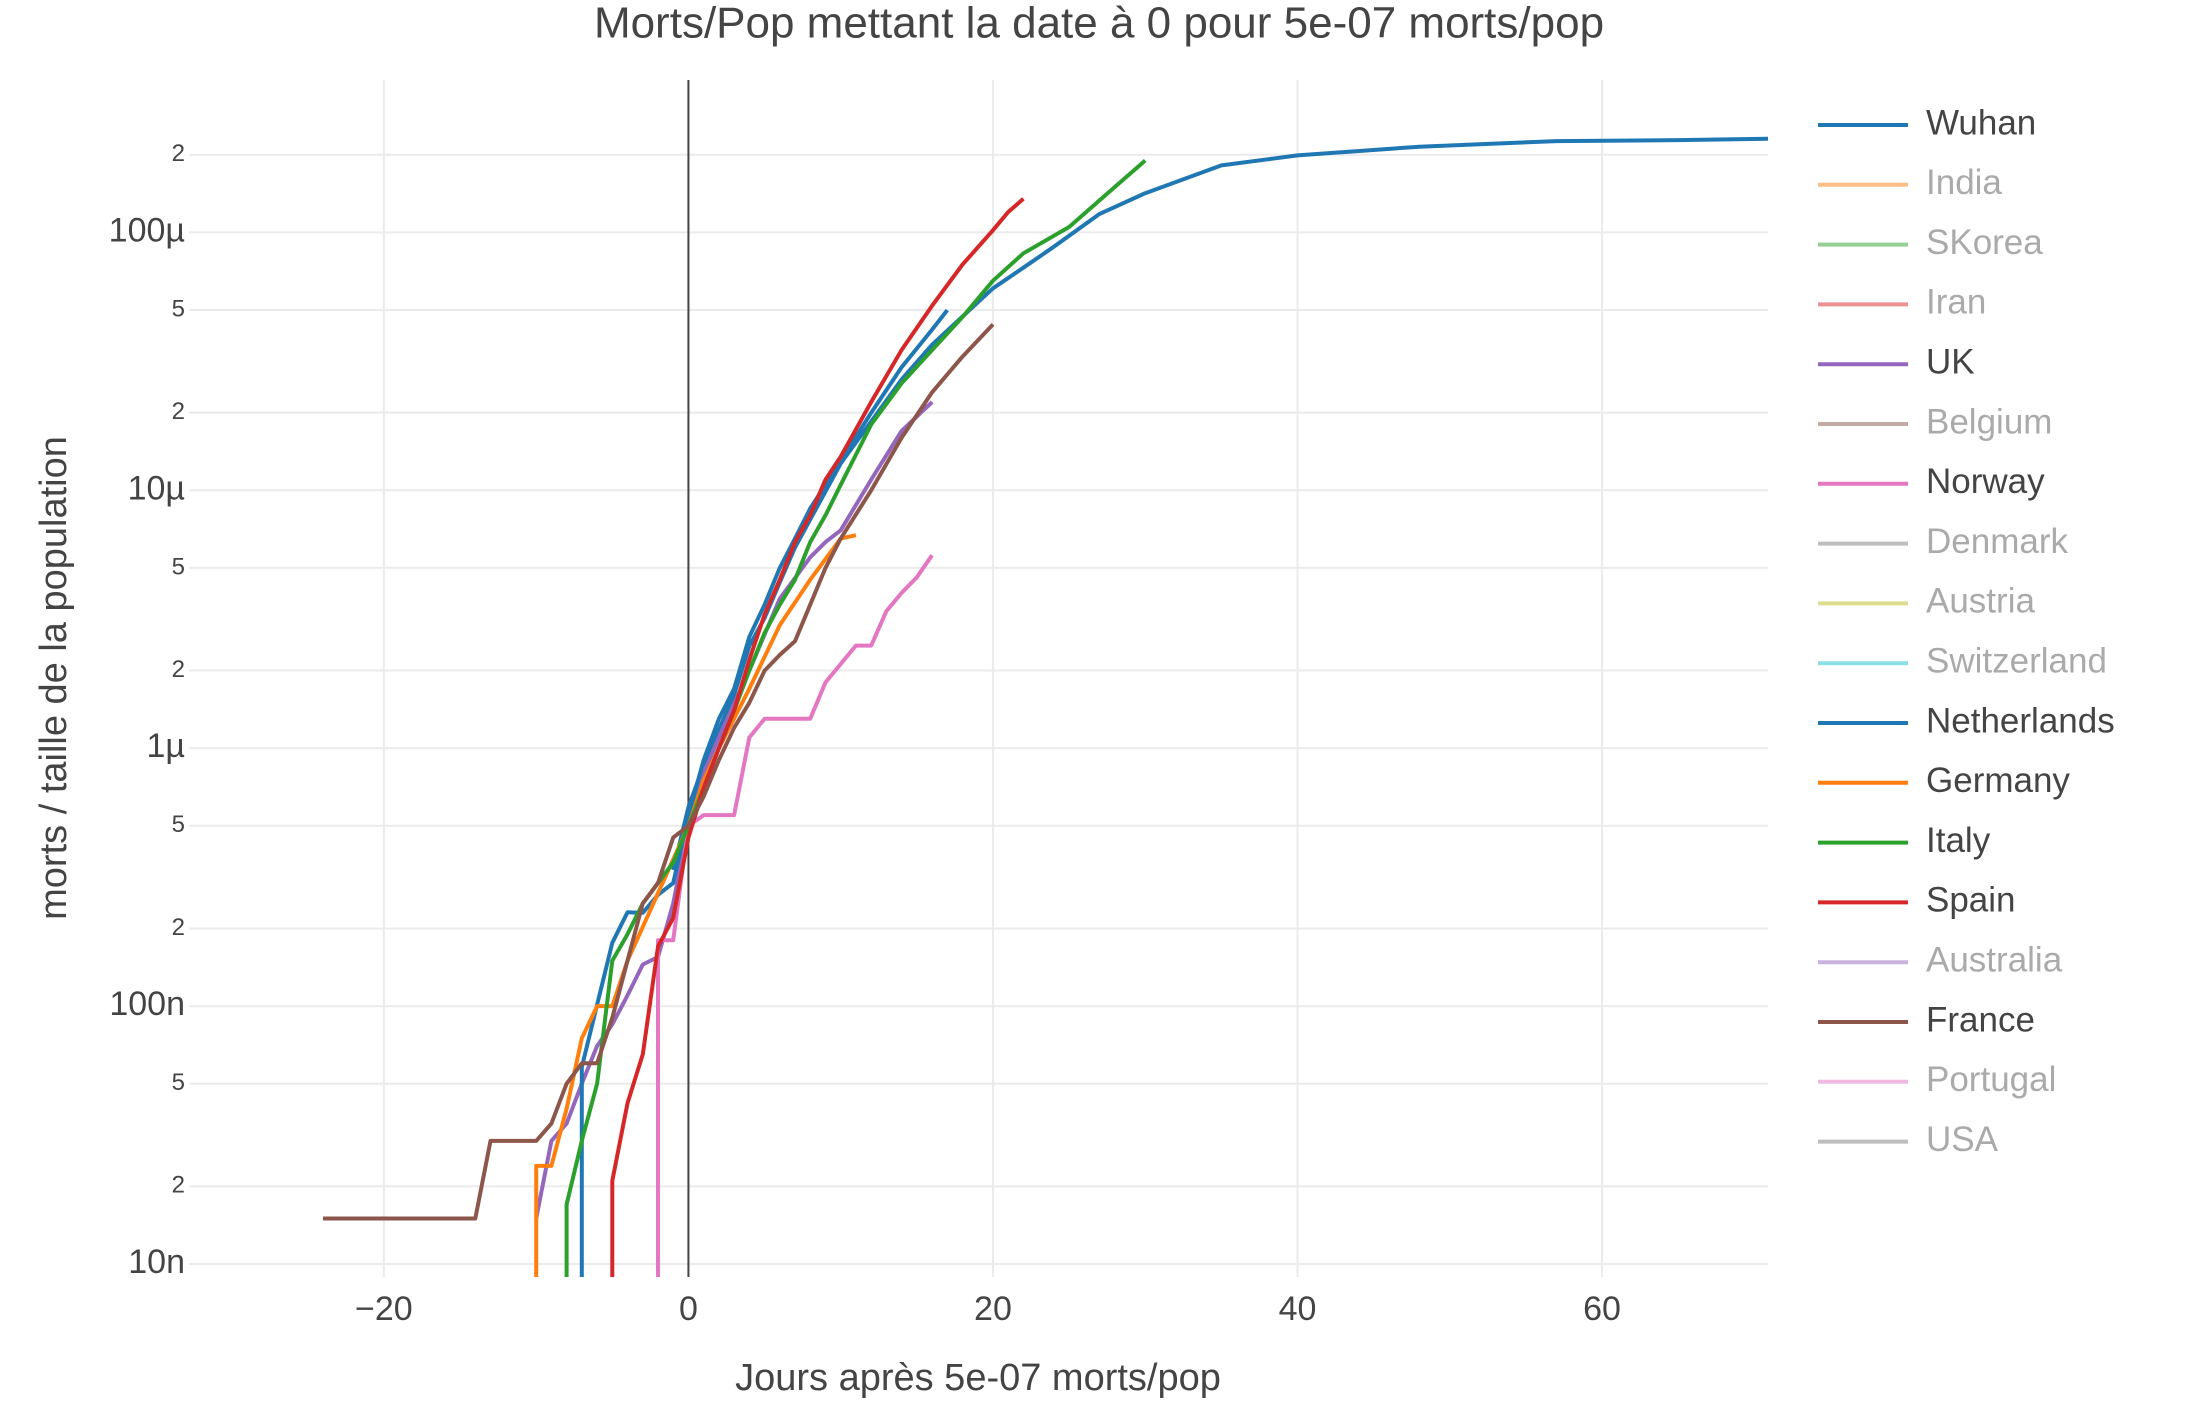  What do you see at coordinates (1997, 541) in the screenshot?
I see `legend-label: Denmark` at bounding box center [1997, 541].